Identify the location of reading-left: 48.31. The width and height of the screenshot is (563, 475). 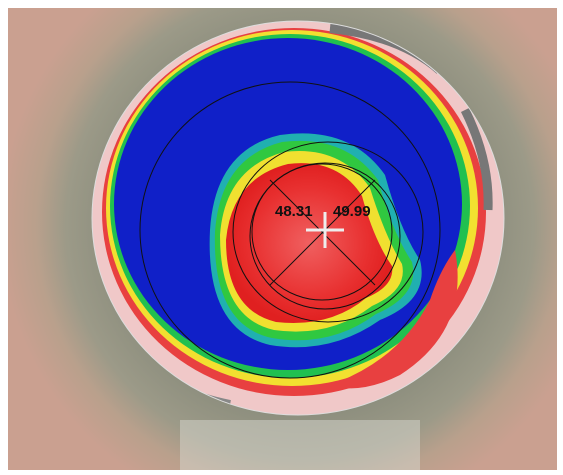
(294, 211).